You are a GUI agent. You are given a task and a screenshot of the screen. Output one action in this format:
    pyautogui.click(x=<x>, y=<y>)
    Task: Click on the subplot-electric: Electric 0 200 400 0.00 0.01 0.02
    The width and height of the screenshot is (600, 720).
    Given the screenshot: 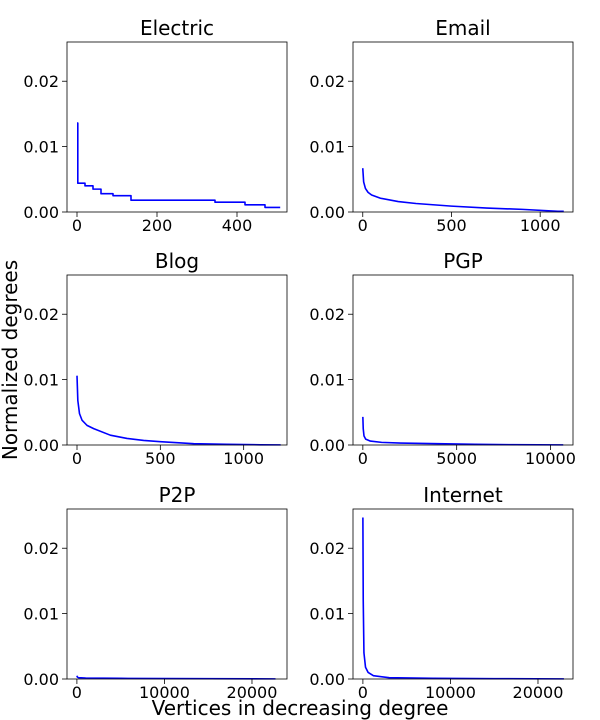 What is the action you would take?
    pyautogui.click(x=155, y=125)
    